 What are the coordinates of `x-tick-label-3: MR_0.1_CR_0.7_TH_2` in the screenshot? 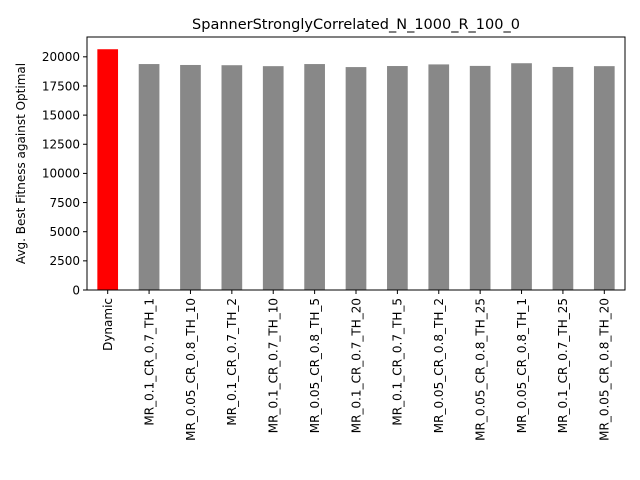 It's located at (232, 362).